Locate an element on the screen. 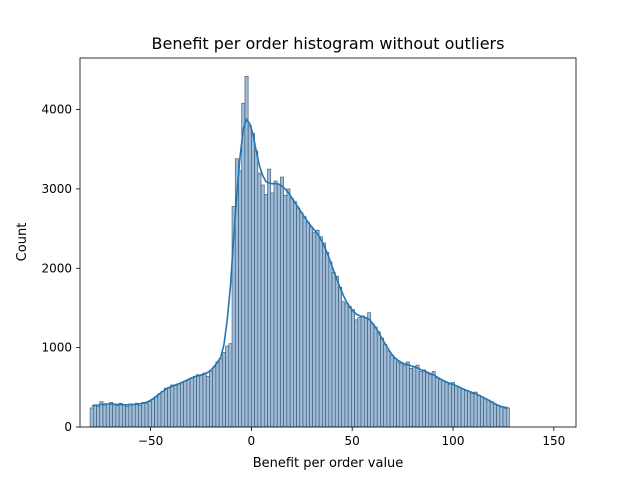 The height and width of the screenshot is (480, 640). y-tick-label: 4000 is located at coordinates (56, 110).